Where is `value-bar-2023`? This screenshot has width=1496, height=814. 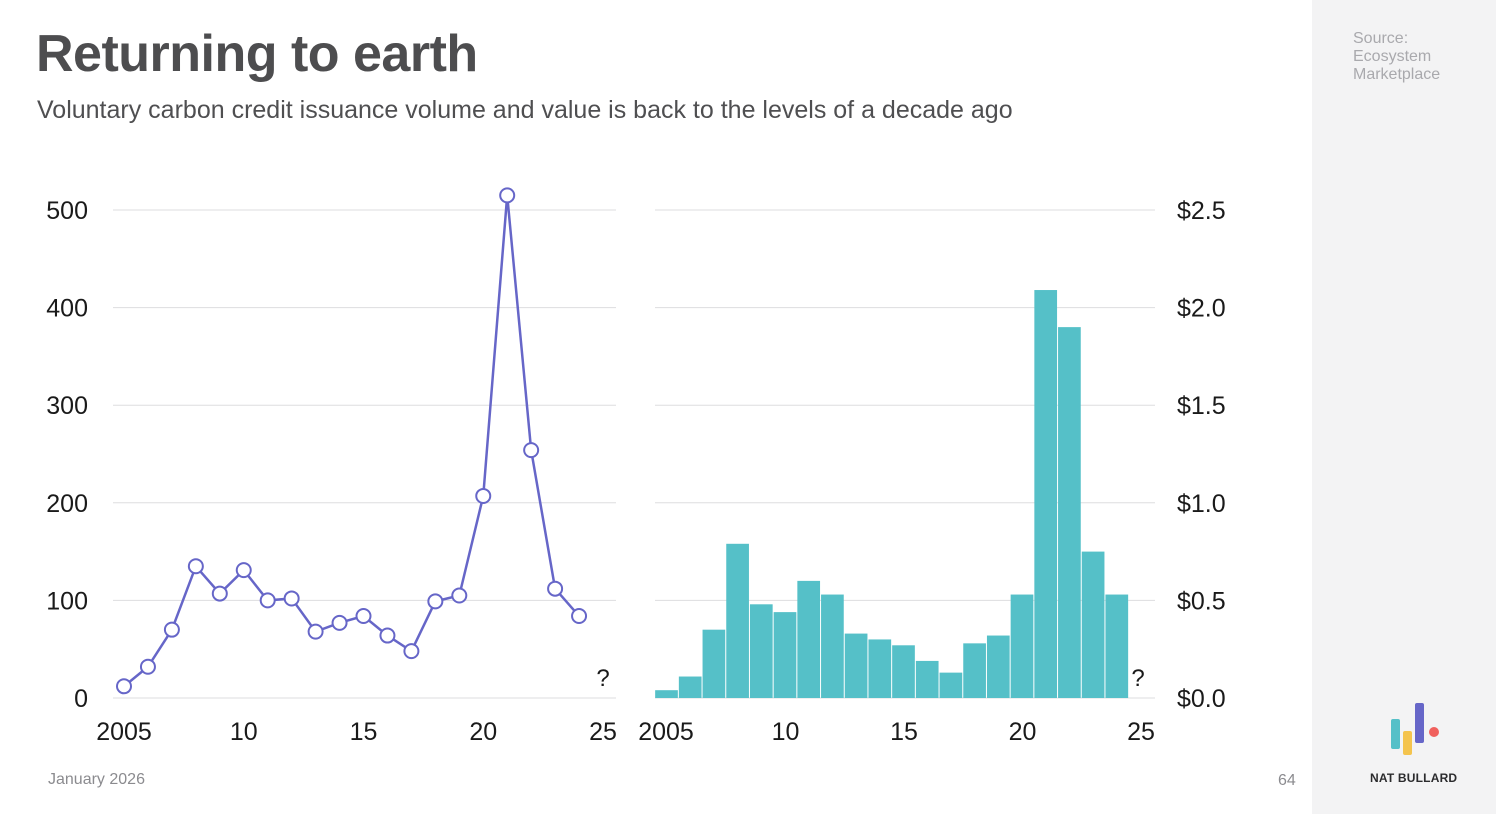 value-bar-2023 is located at coordinates (1093, 624).